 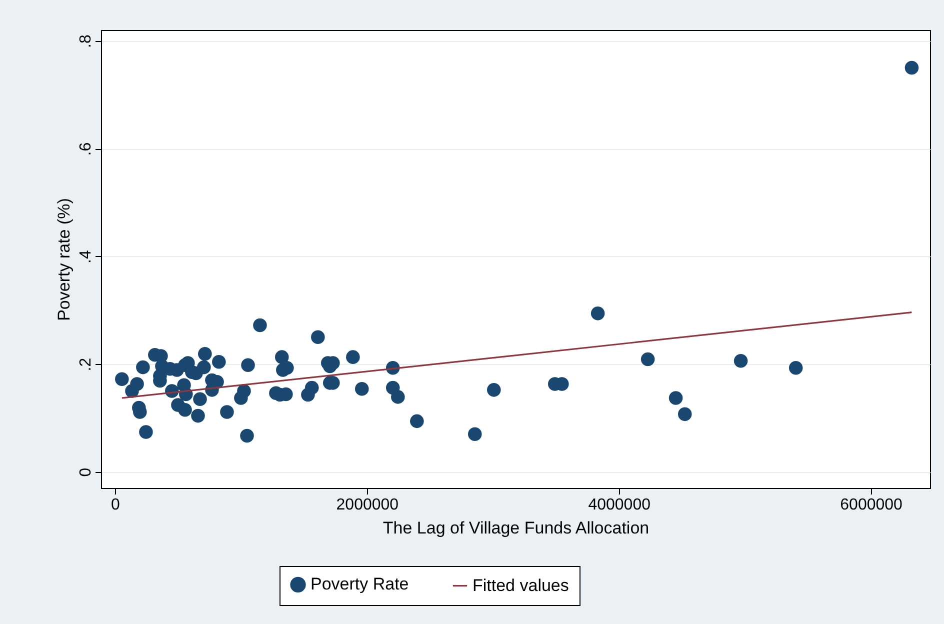 What do you see at coordinates (86, 149) in the screenshot?
I see `y-tick-label: .6` at bounding box center [86, 149].